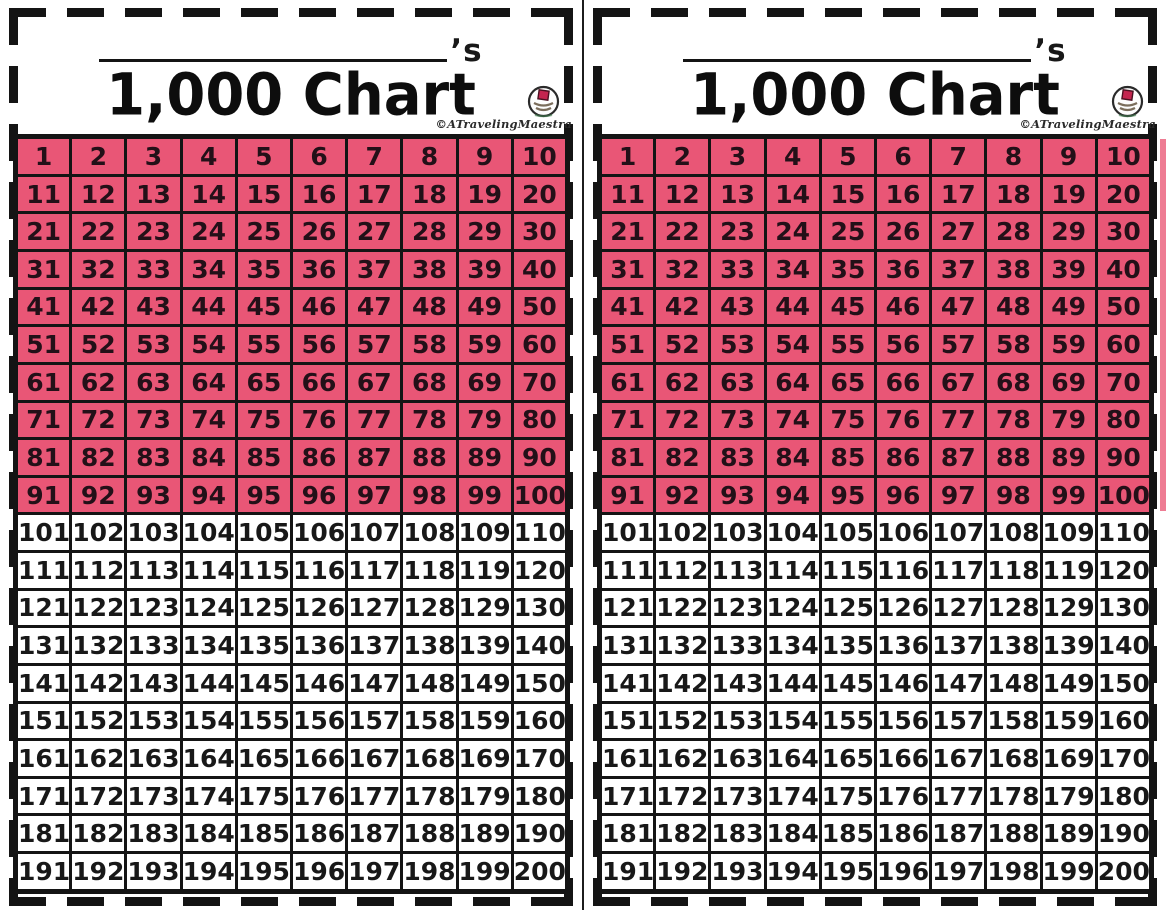 This screenshot has height=910, width=1166. Describe the element at coordinates (319, 645) in the screenshot. I see `grid-cell: 136` at that location.